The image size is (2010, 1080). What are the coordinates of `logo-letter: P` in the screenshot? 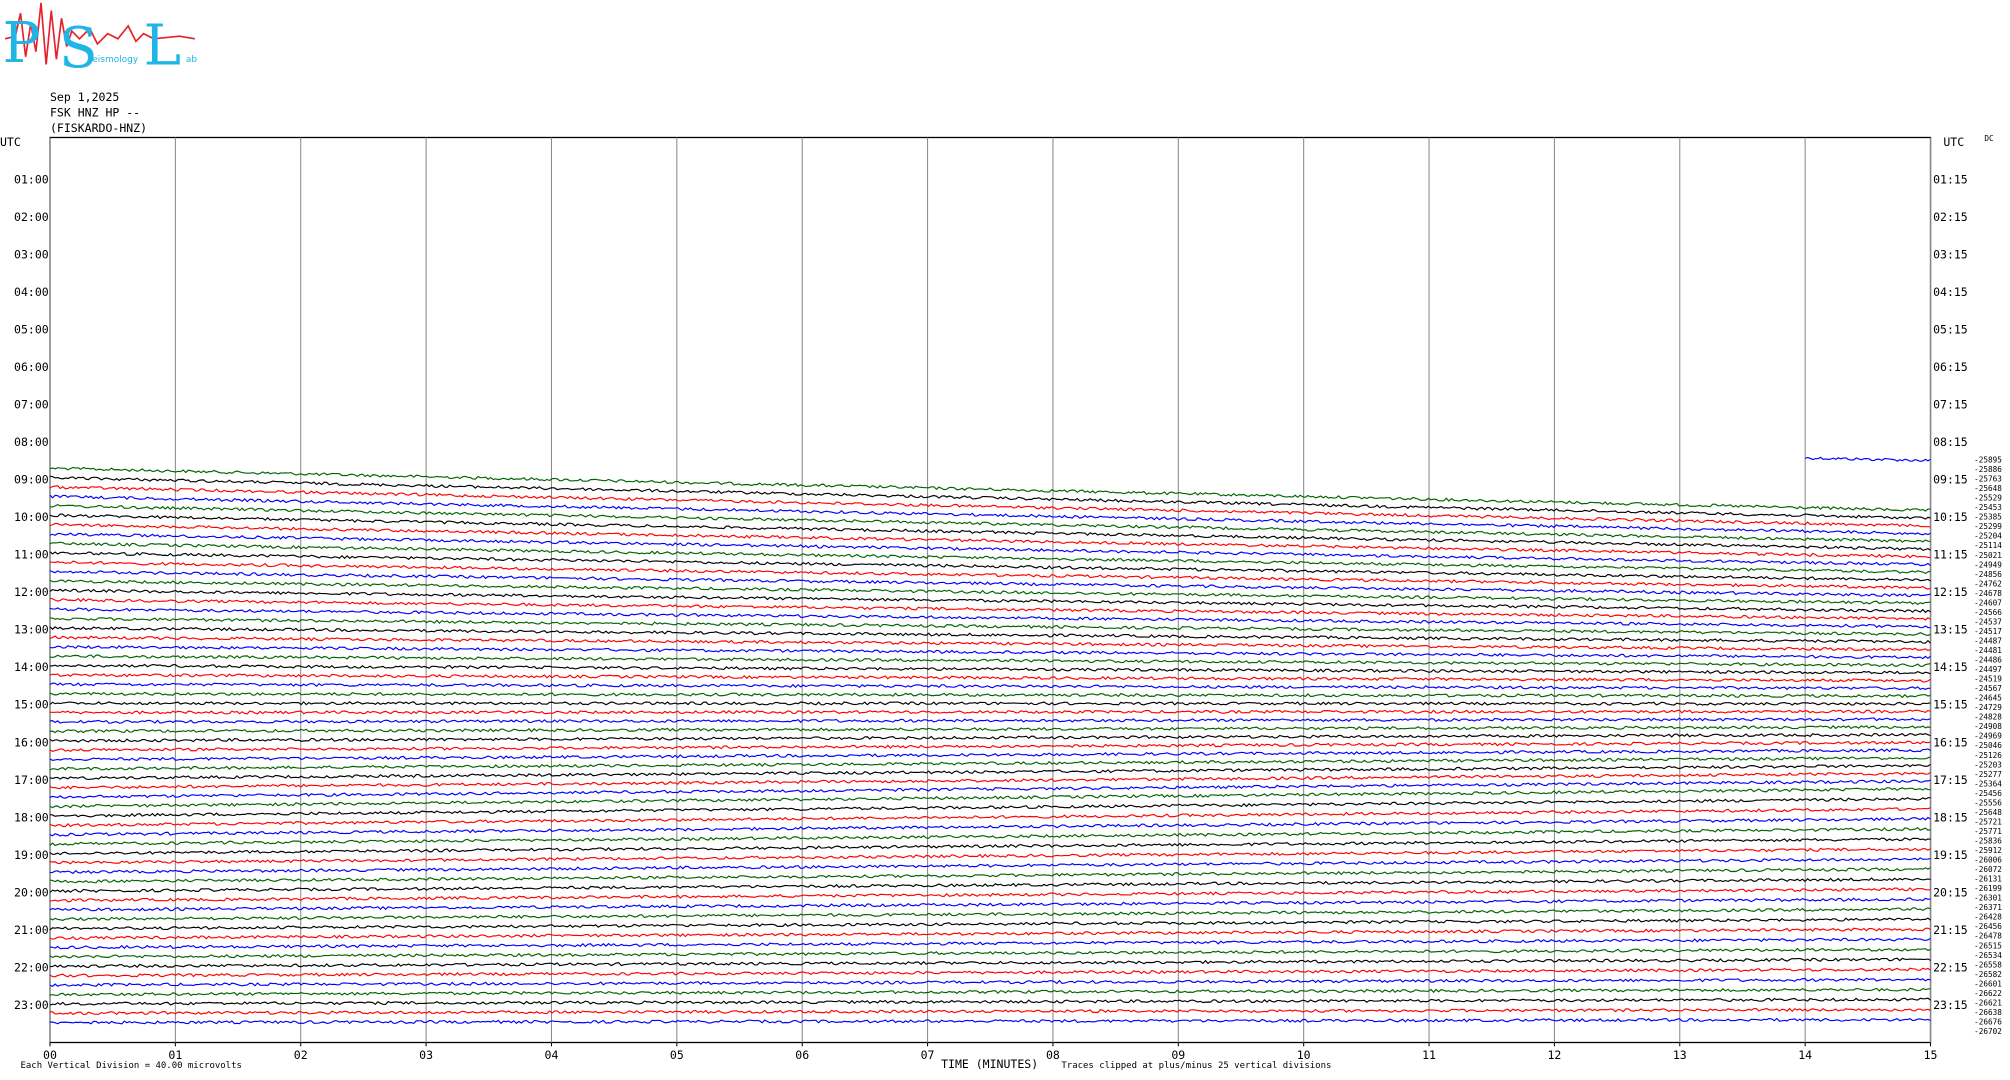 It's located at (22, 43).